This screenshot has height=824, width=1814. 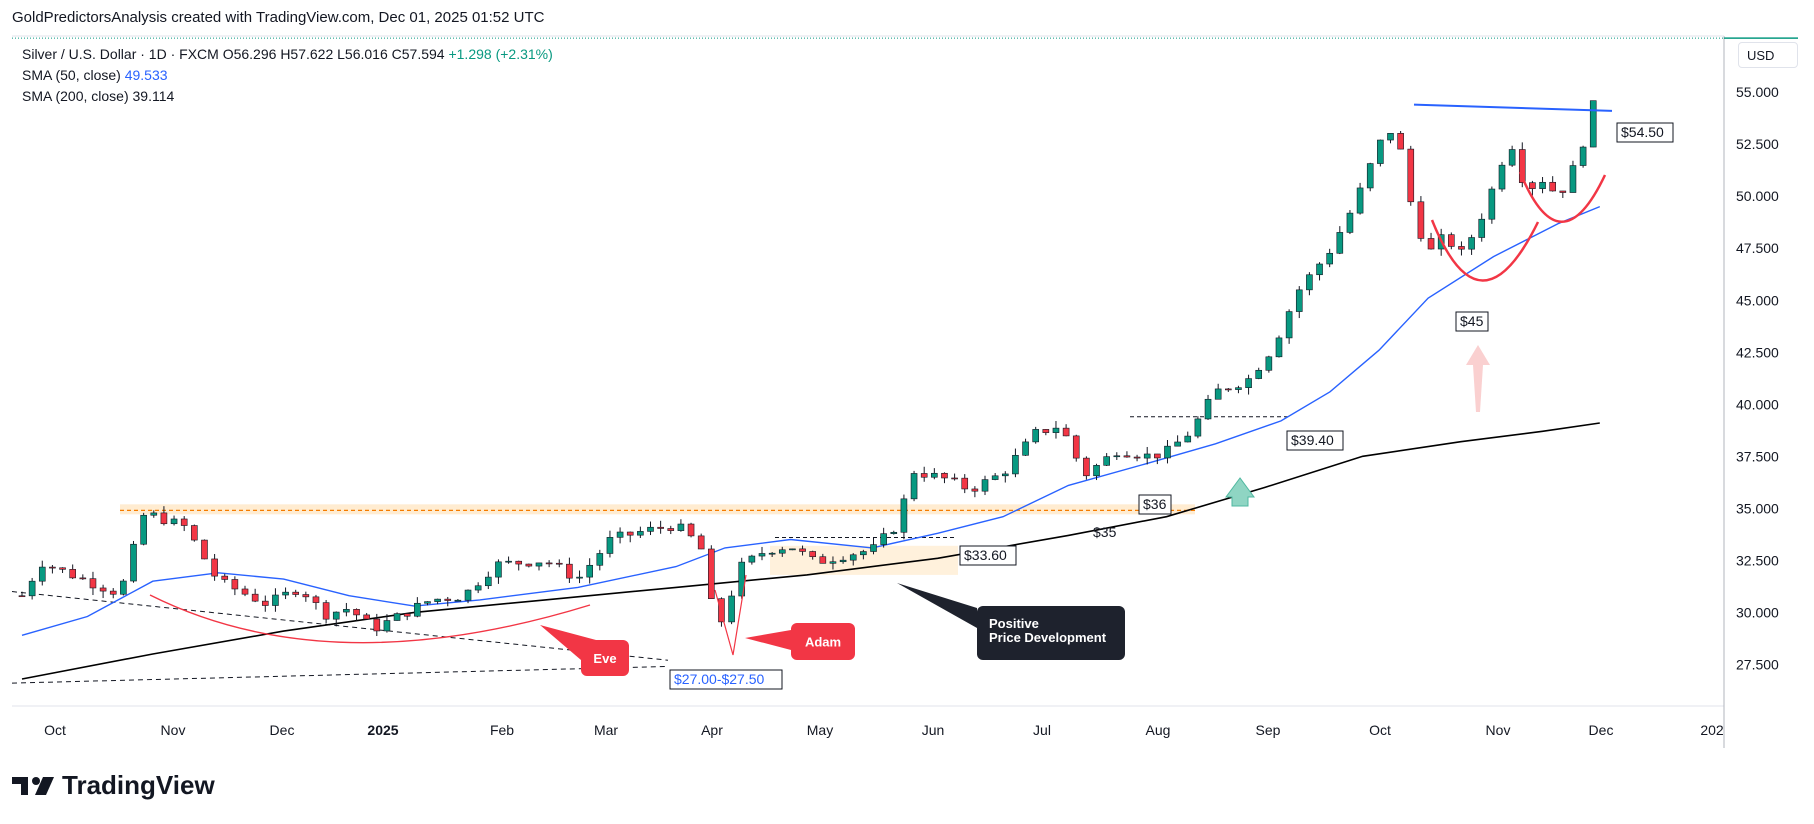 What do you see at coordinates (800, 641) in the screenshot?
I see `adam-callout: Adam` at bounding box center [800, 641].